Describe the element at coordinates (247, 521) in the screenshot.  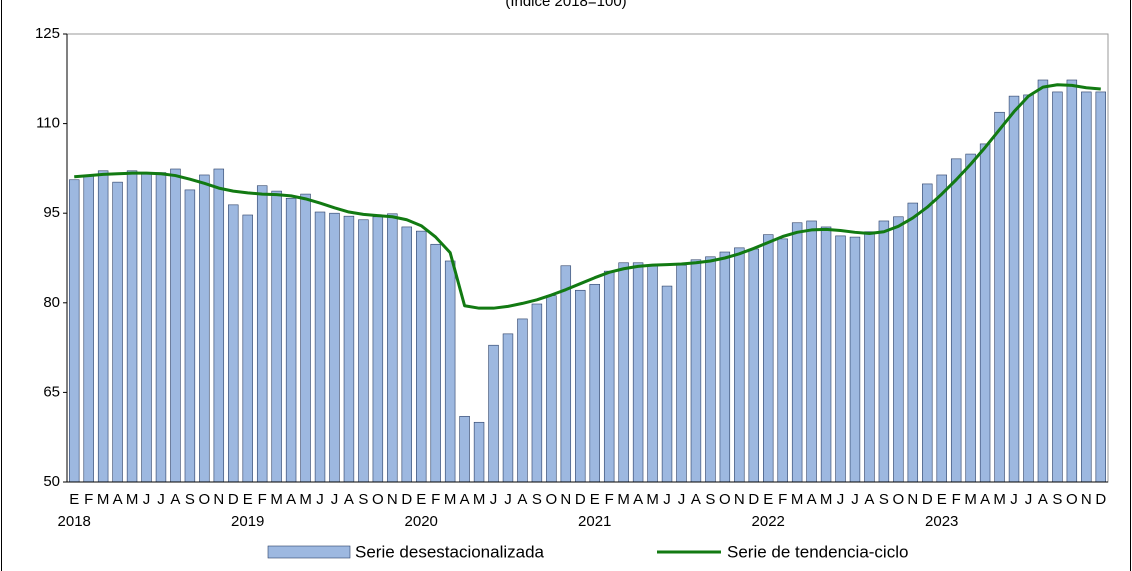
I see `year-label: 2019` at that location.